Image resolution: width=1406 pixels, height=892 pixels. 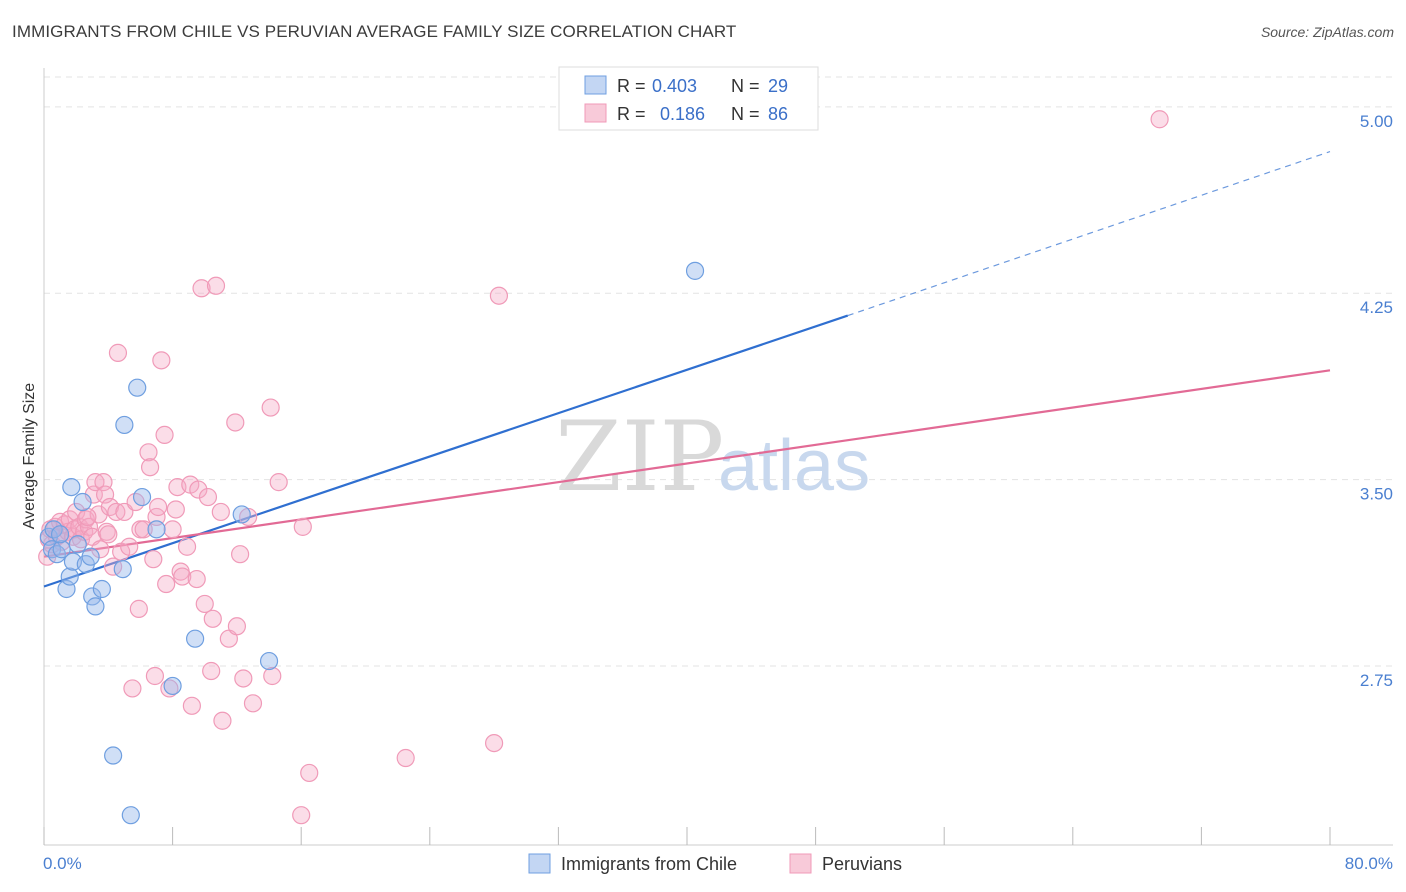 I want to click on y-tick-label: 2.75, so click(x=1376, y=680).